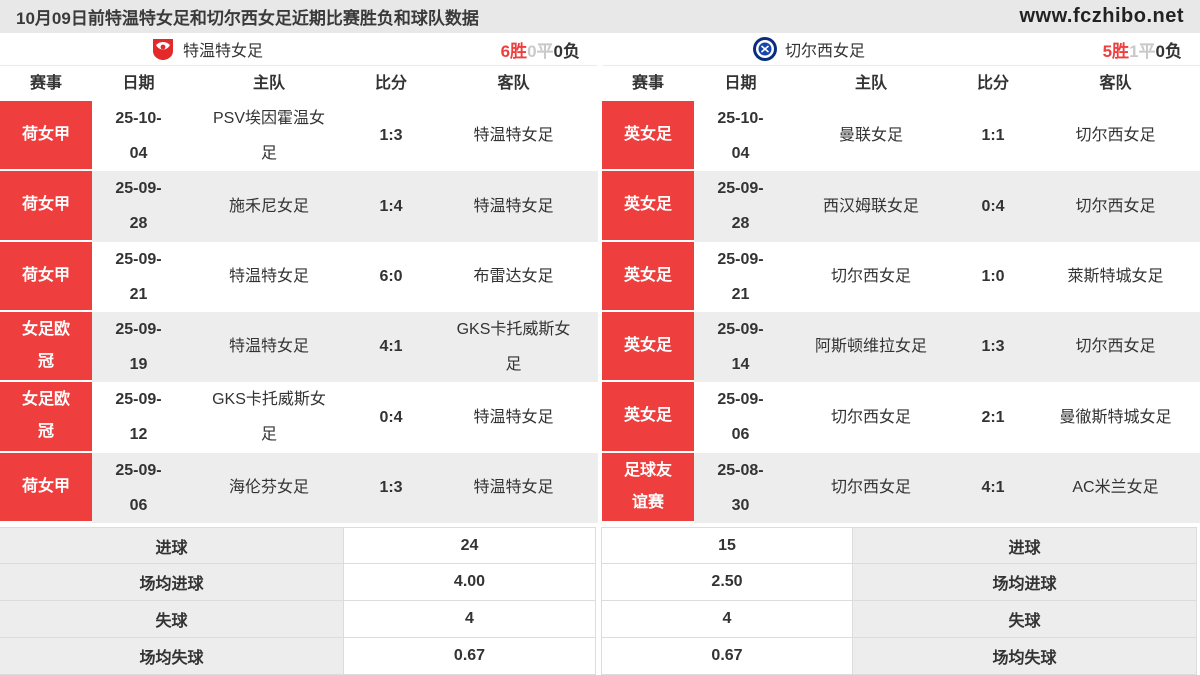  Describe the element at coordinates (514, 51) in the screenshot. I see `left-record-wins: 6胜` at that location.